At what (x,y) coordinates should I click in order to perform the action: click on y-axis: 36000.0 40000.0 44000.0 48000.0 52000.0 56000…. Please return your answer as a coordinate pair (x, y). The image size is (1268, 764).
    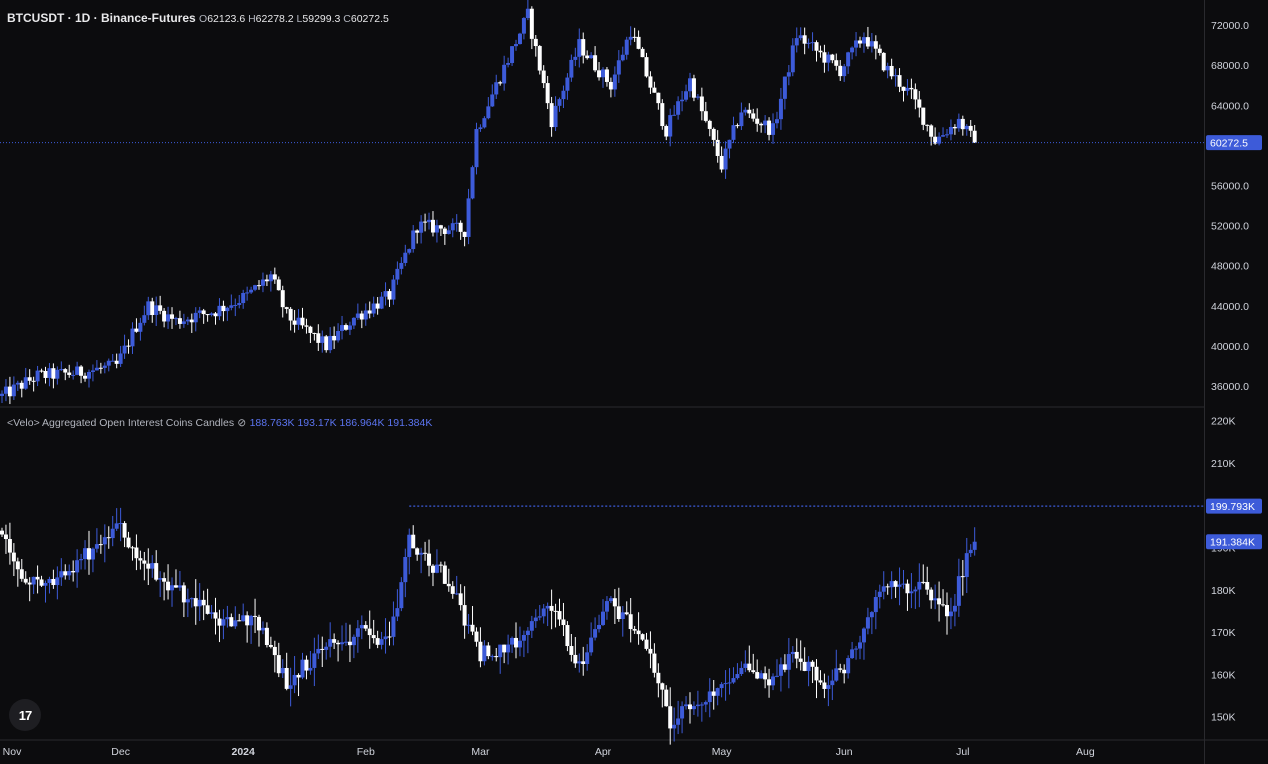
    Looking at the image, I should click on (1230, 372).